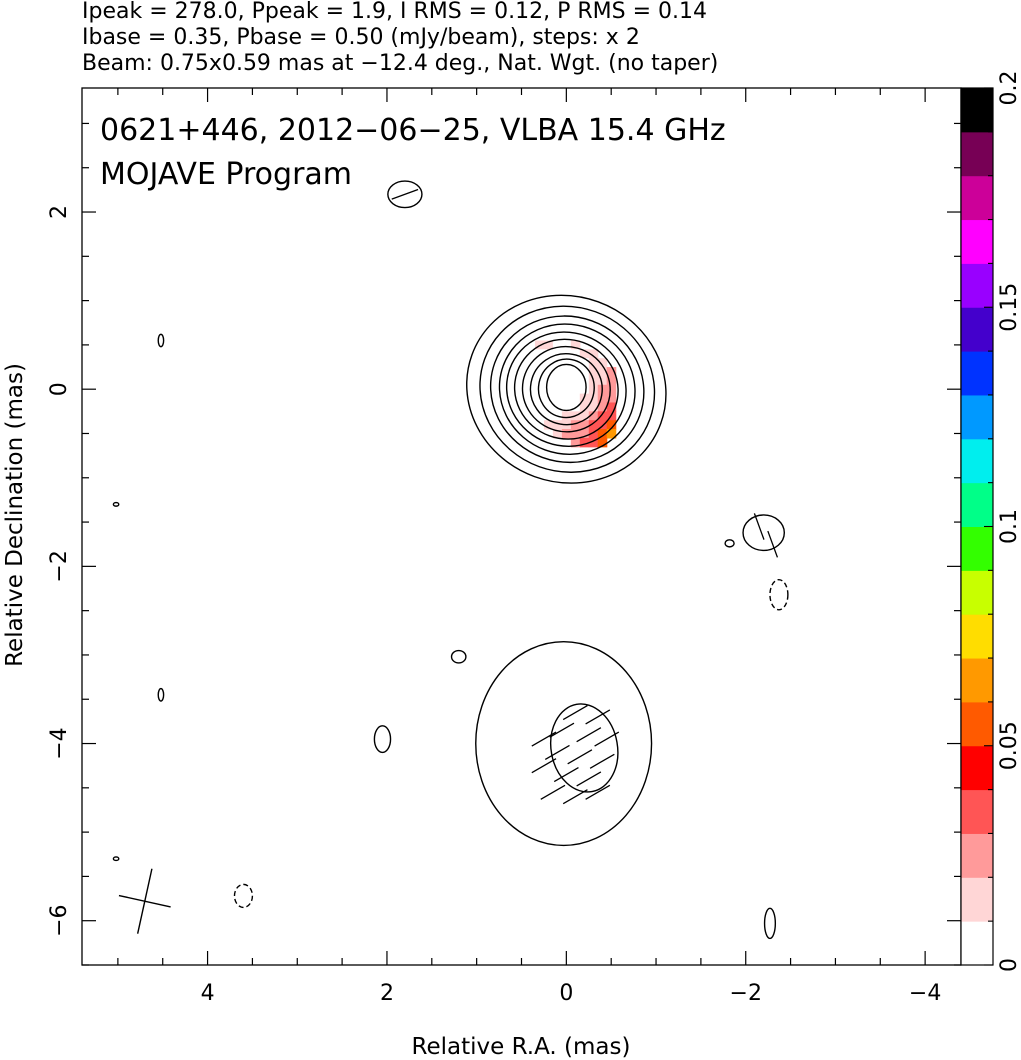 This screenshot has width=1021, height=1060. What do you see at coordinates (226, 174) in the screenshot?
I see `chart-subtitle: MOJAVE Program` at bounding box center [226, 174].